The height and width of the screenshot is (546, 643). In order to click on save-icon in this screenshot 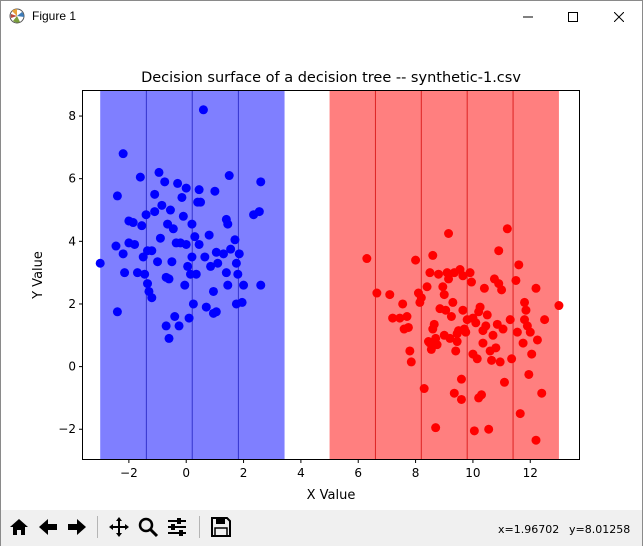, I will do `click(221, 527)`.